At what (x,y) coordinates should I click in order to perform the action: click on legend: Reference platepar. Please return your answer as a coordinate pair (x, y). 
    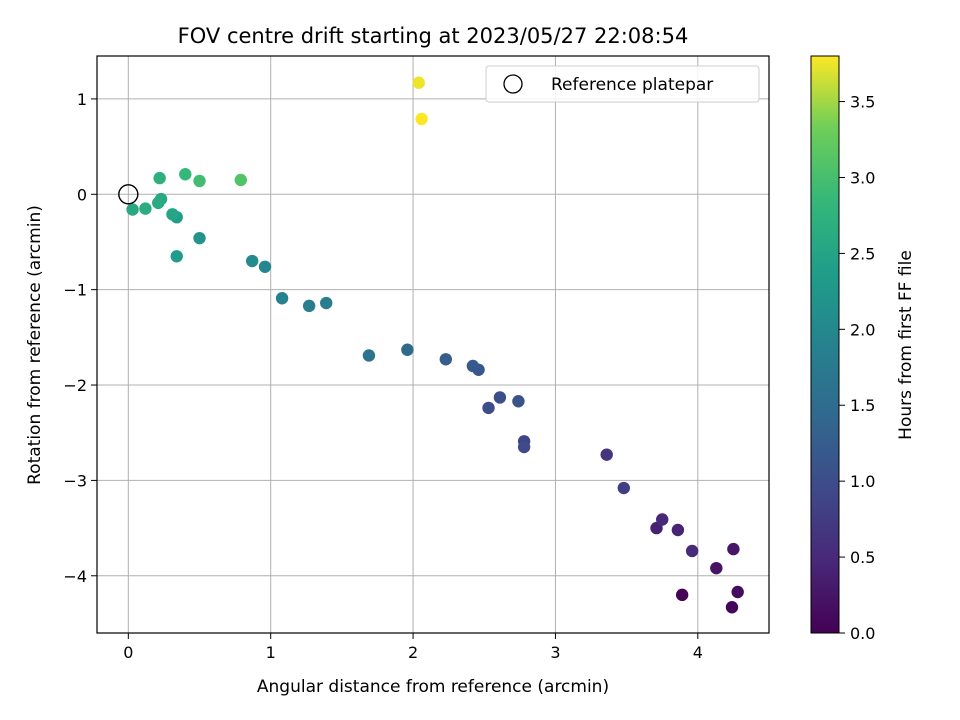
    Looking at the image, I should click on (622, 84).